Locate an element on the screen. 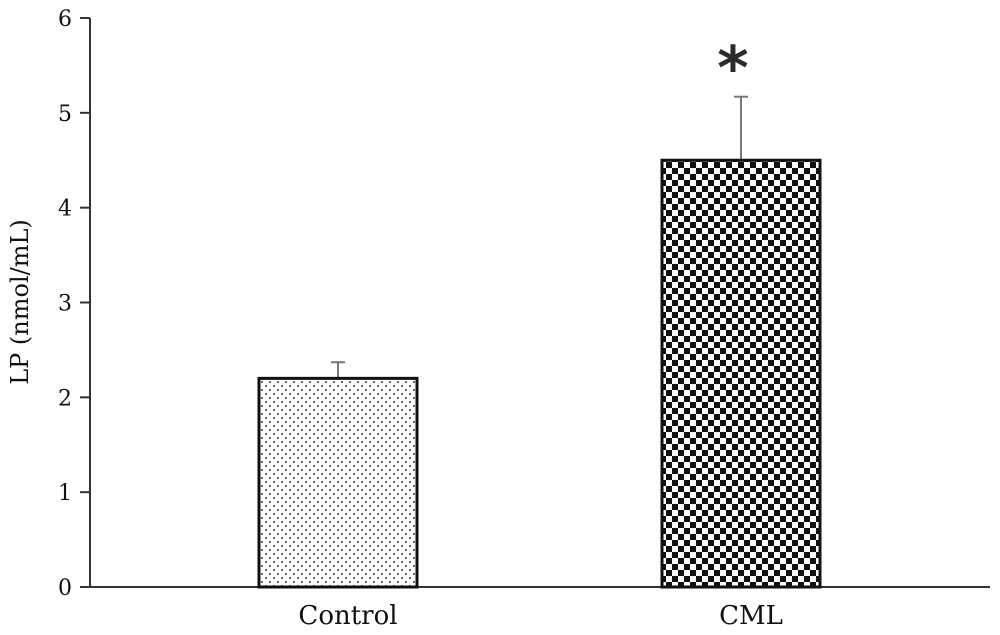 This screenshot has height=635, width=1000. x-category-label: Control is located at coordinates (347, 616).